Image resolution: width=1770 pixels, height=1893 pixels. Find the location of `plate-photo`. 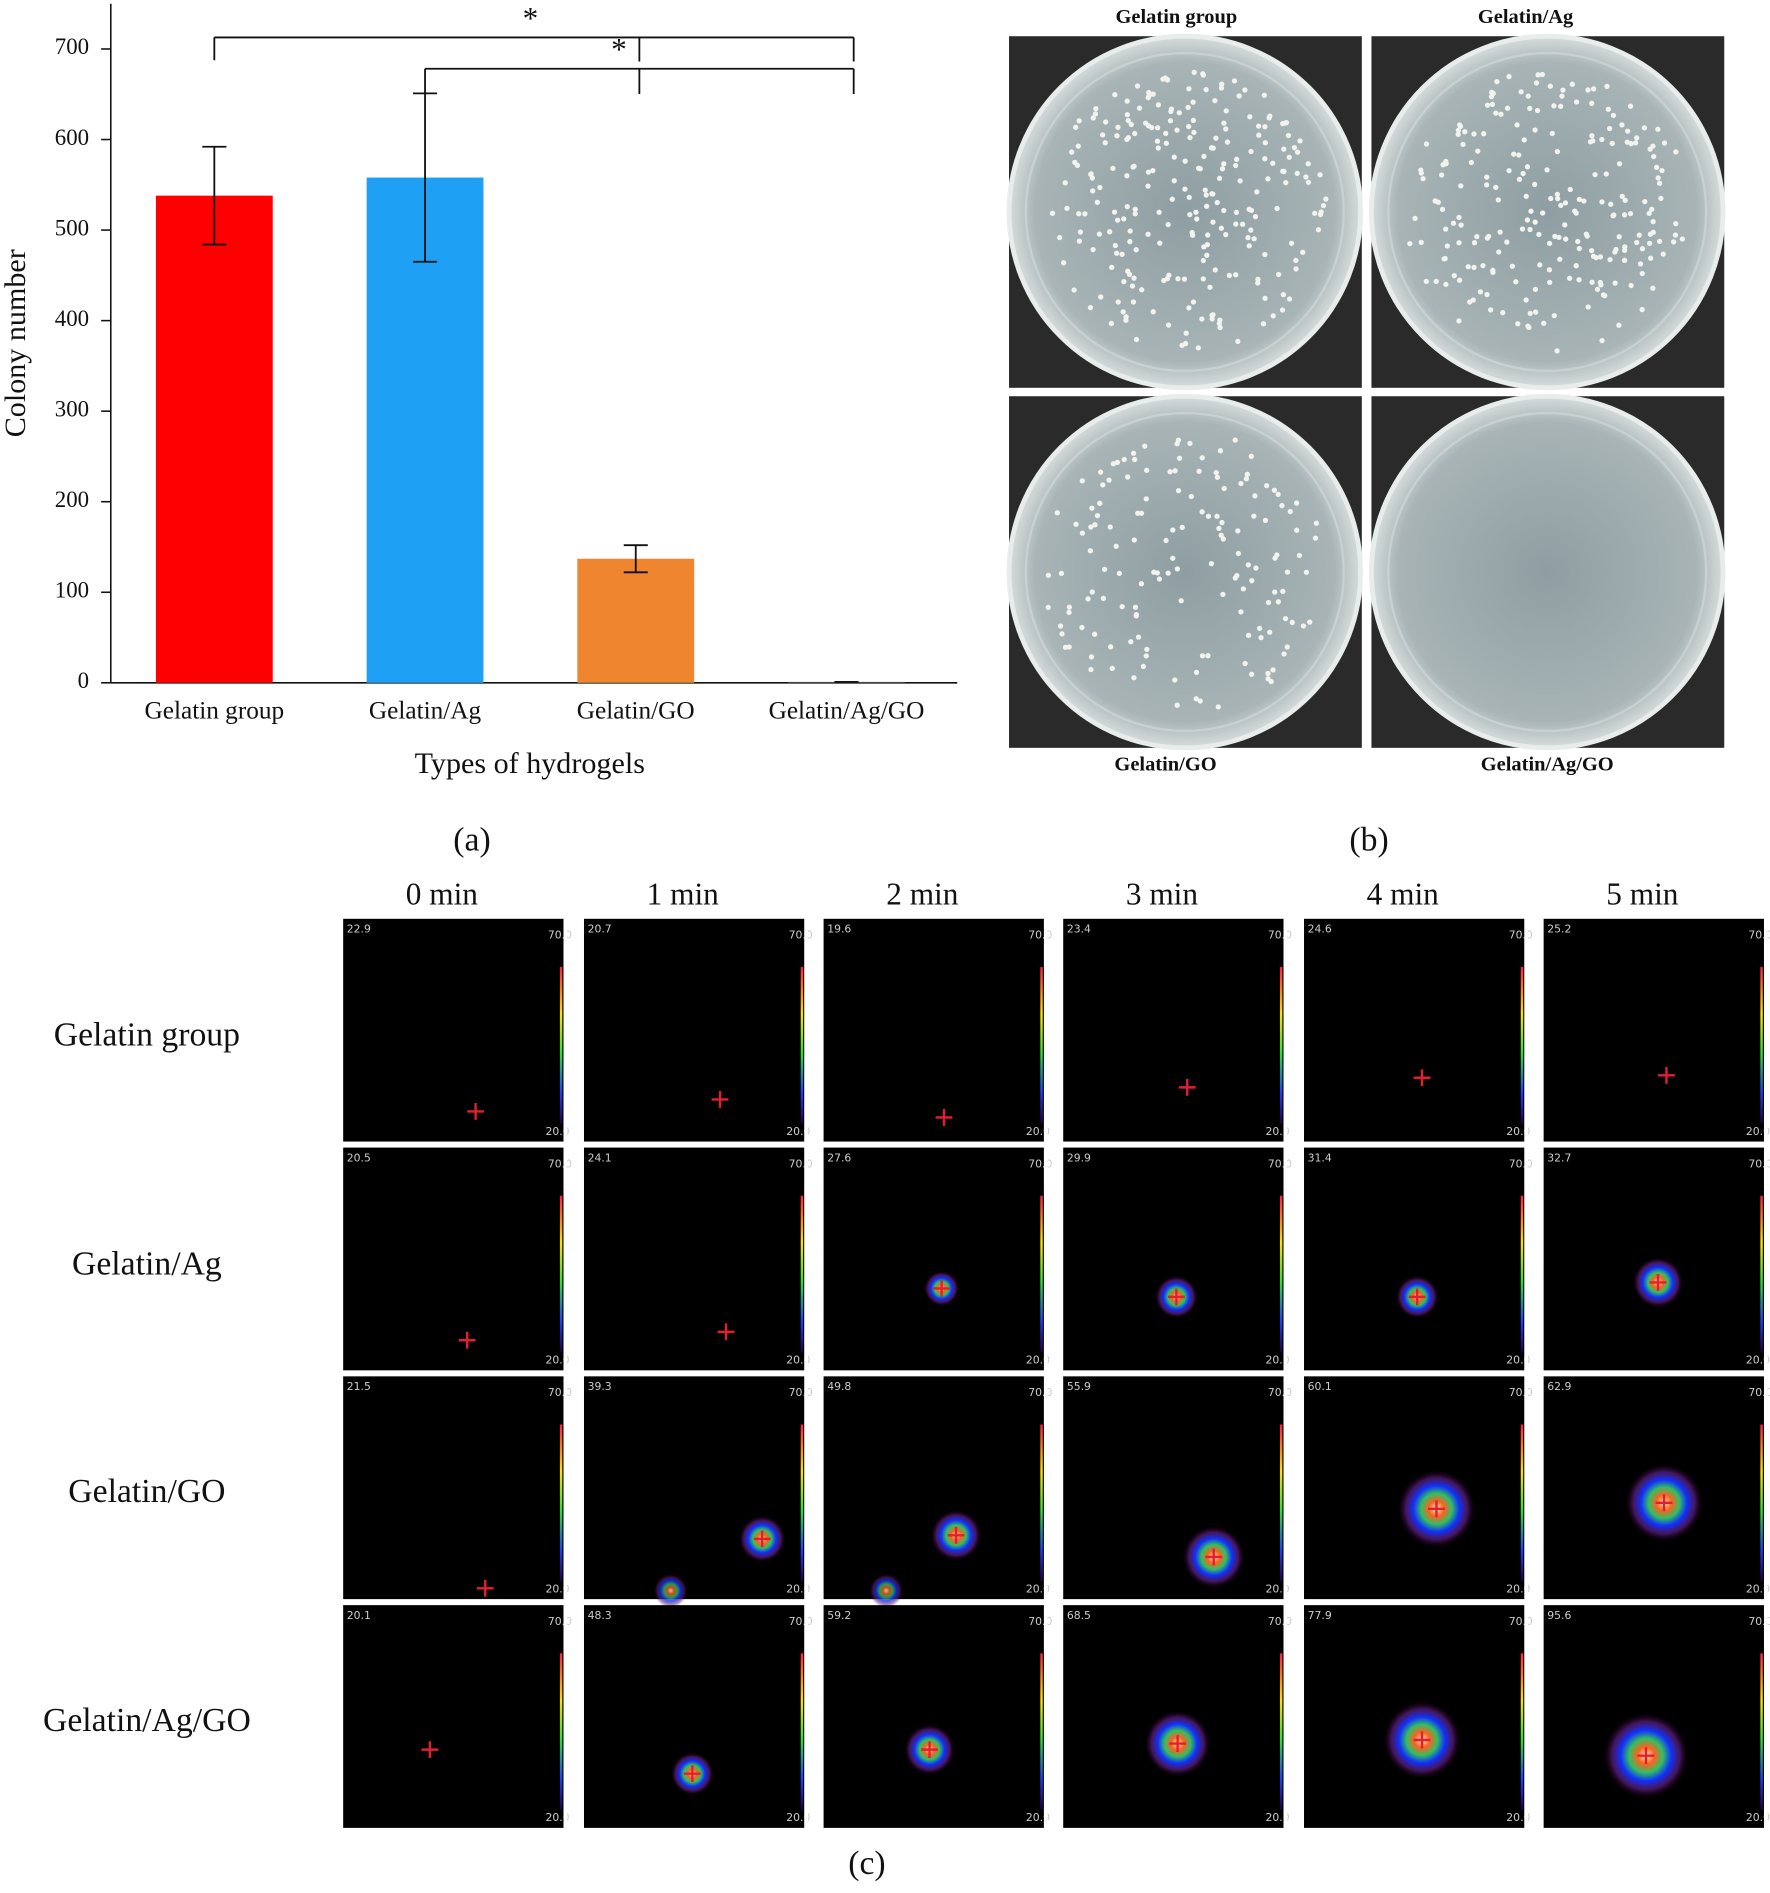

plate-photo is located at coordinates (1185, 212).